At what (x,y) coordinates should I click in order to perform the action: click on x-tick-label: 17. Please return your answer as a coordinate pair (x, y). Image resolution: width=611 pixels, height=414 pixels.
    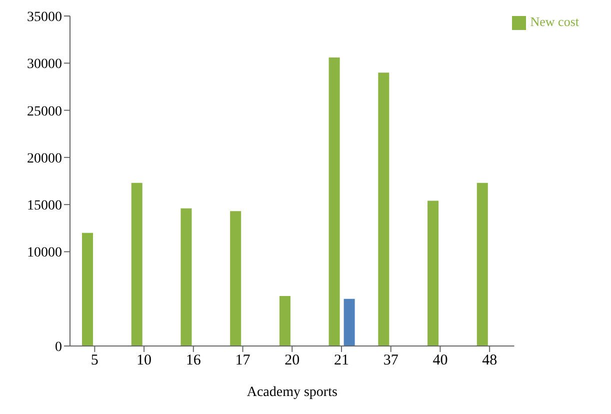
    Looking at the image, I should click on (243, 360).